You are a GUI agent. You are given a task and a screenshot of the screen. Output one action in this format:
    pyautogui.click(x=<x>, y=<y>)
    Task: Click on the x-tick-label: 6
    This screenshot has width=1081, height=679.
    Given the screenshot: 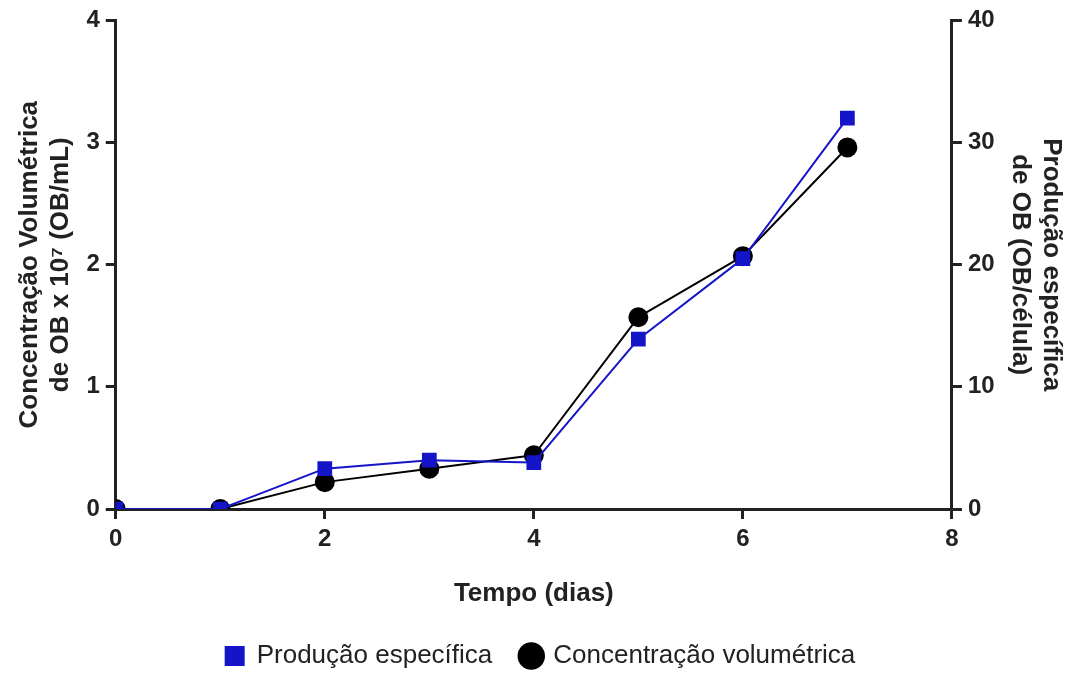 What is the action you would take?
    pyautogui.click(x=743, y=538)
    